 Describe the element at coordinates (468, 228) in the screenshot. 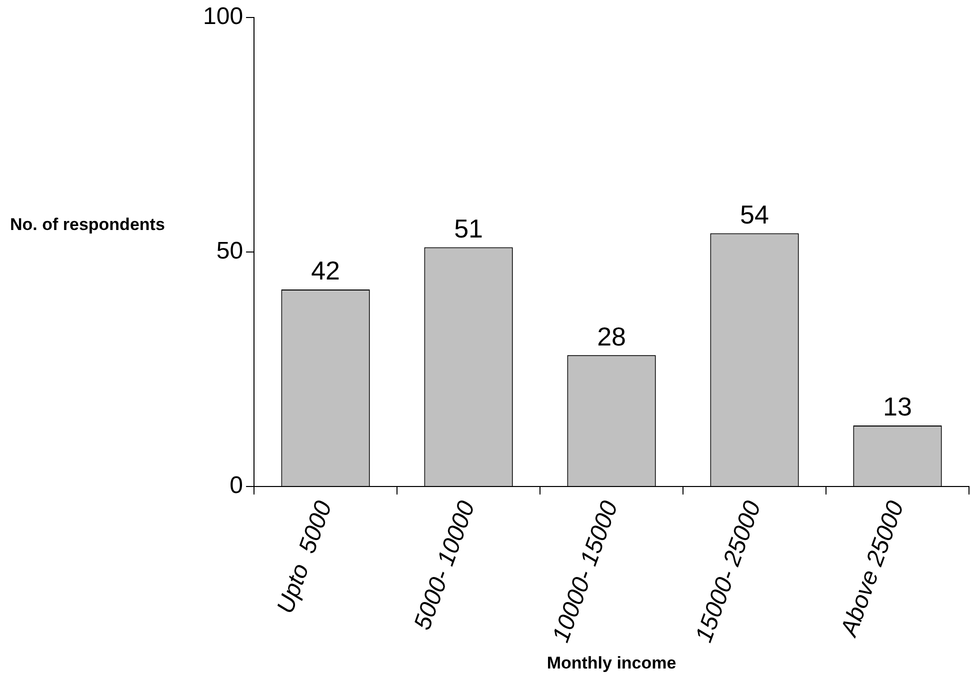

I see `data-label: 51` at that location.